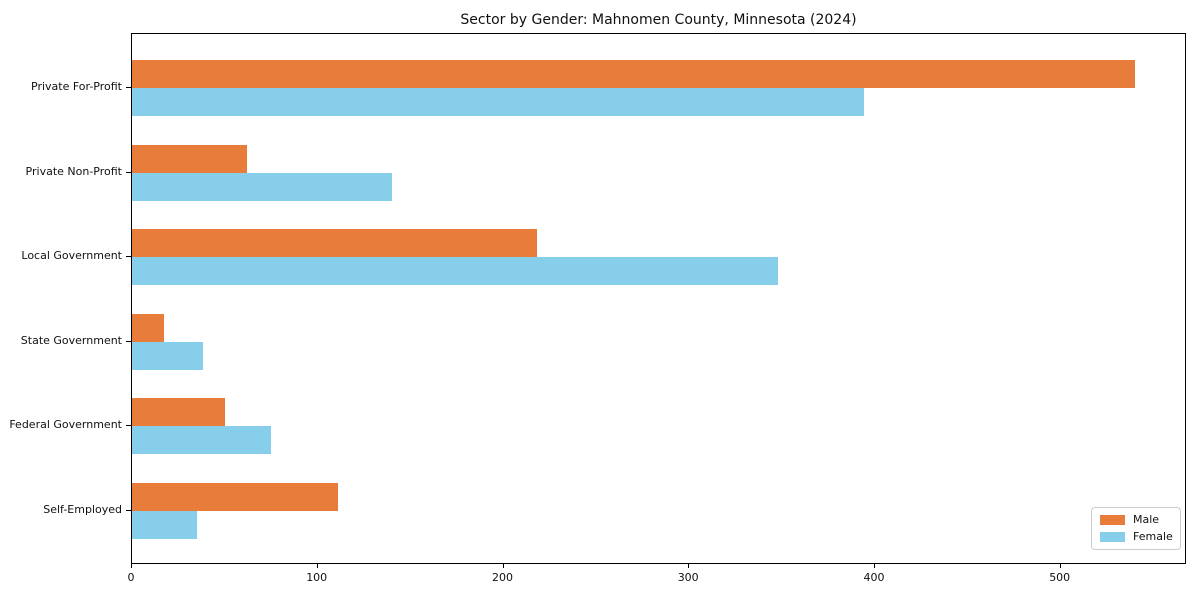  What do you see at coordinates (148, 327) in the screenshot?
I see `bar-male-state-government` at bounding box center [148, 327].